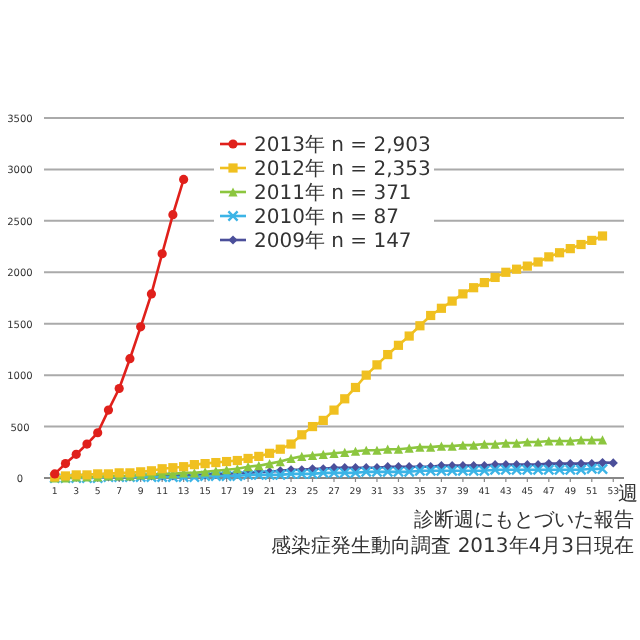 This screenshot has height=640, width=640. Describe the element at coordinates (342, 145) in the screenshot. I see `legend-label: 2013年 n = 2,903` at that location.